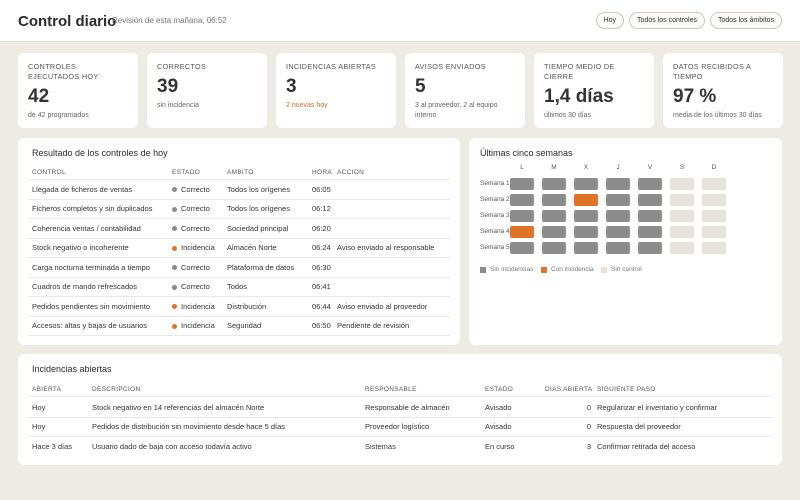 The image size is (800, 500). I want to click on panel-title: Resultado de los controles de hoy, so click(100, 153).